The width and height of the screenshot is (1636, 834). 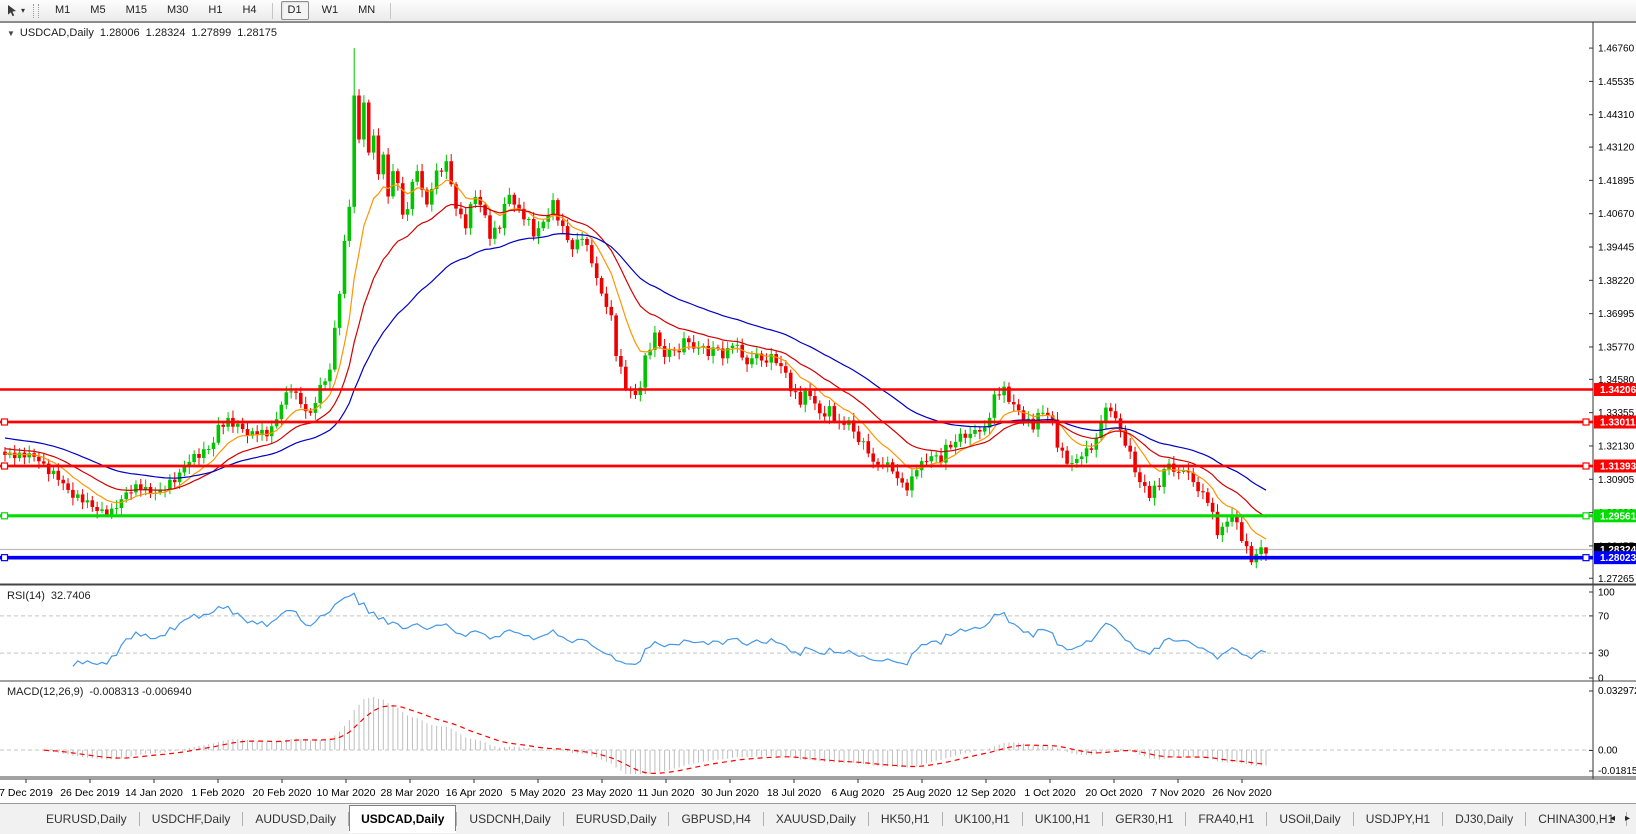 I want to click on svg-text: 0.032972, so click(x=1617, y=691).